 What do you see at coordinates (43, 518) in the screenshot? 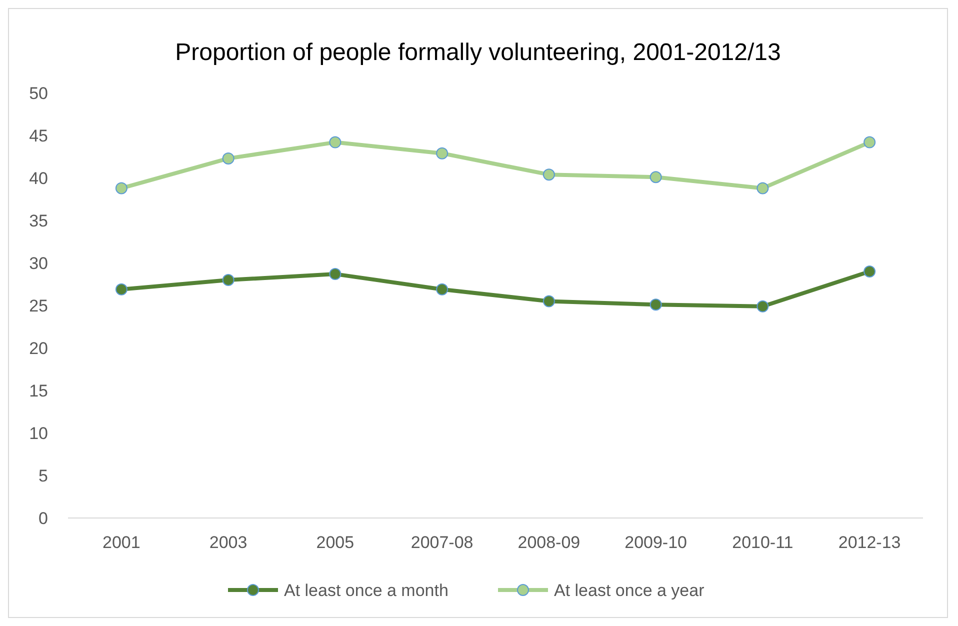
I see `y-tick-label: 0` at bounding box center [43, 518].